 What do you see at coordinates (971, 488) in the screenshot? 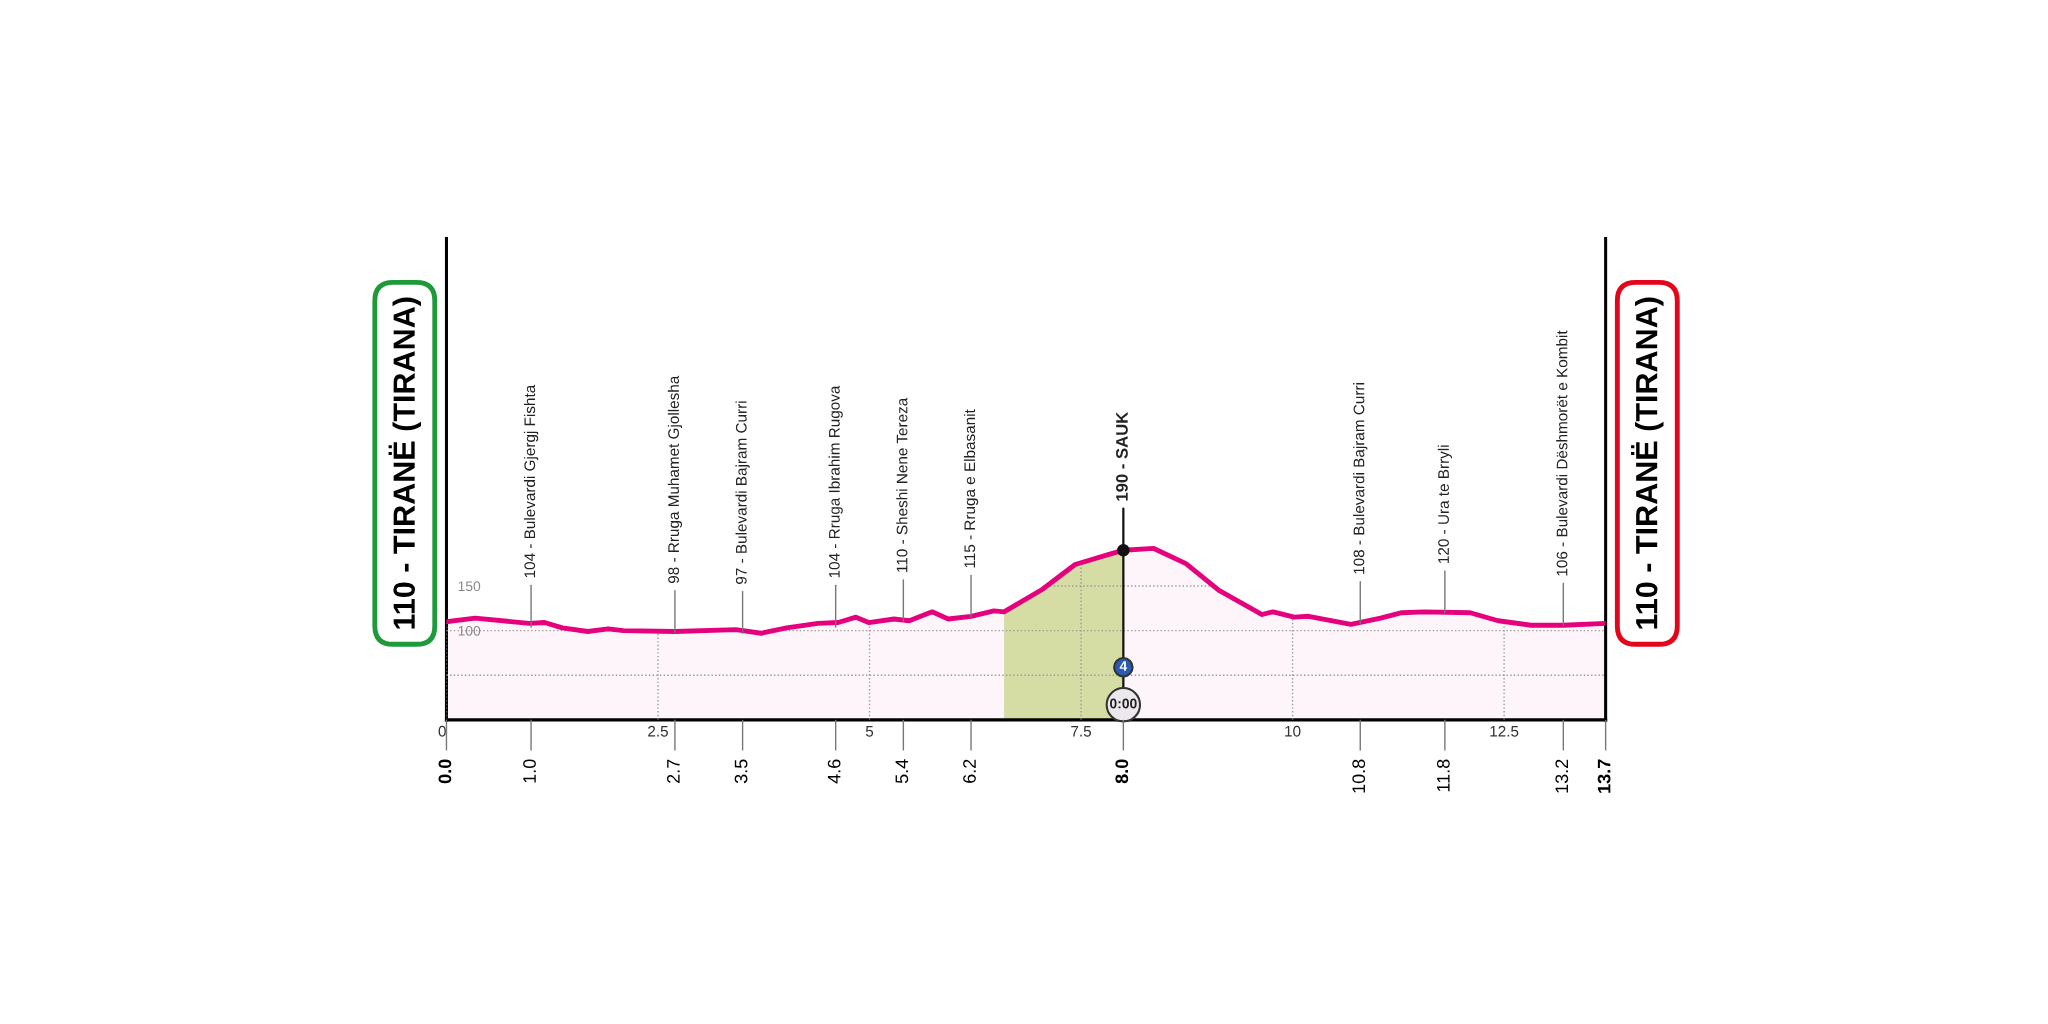
I see `annotation: 115 - Rruga e Elbasanit` at bounding box center [971, 488].